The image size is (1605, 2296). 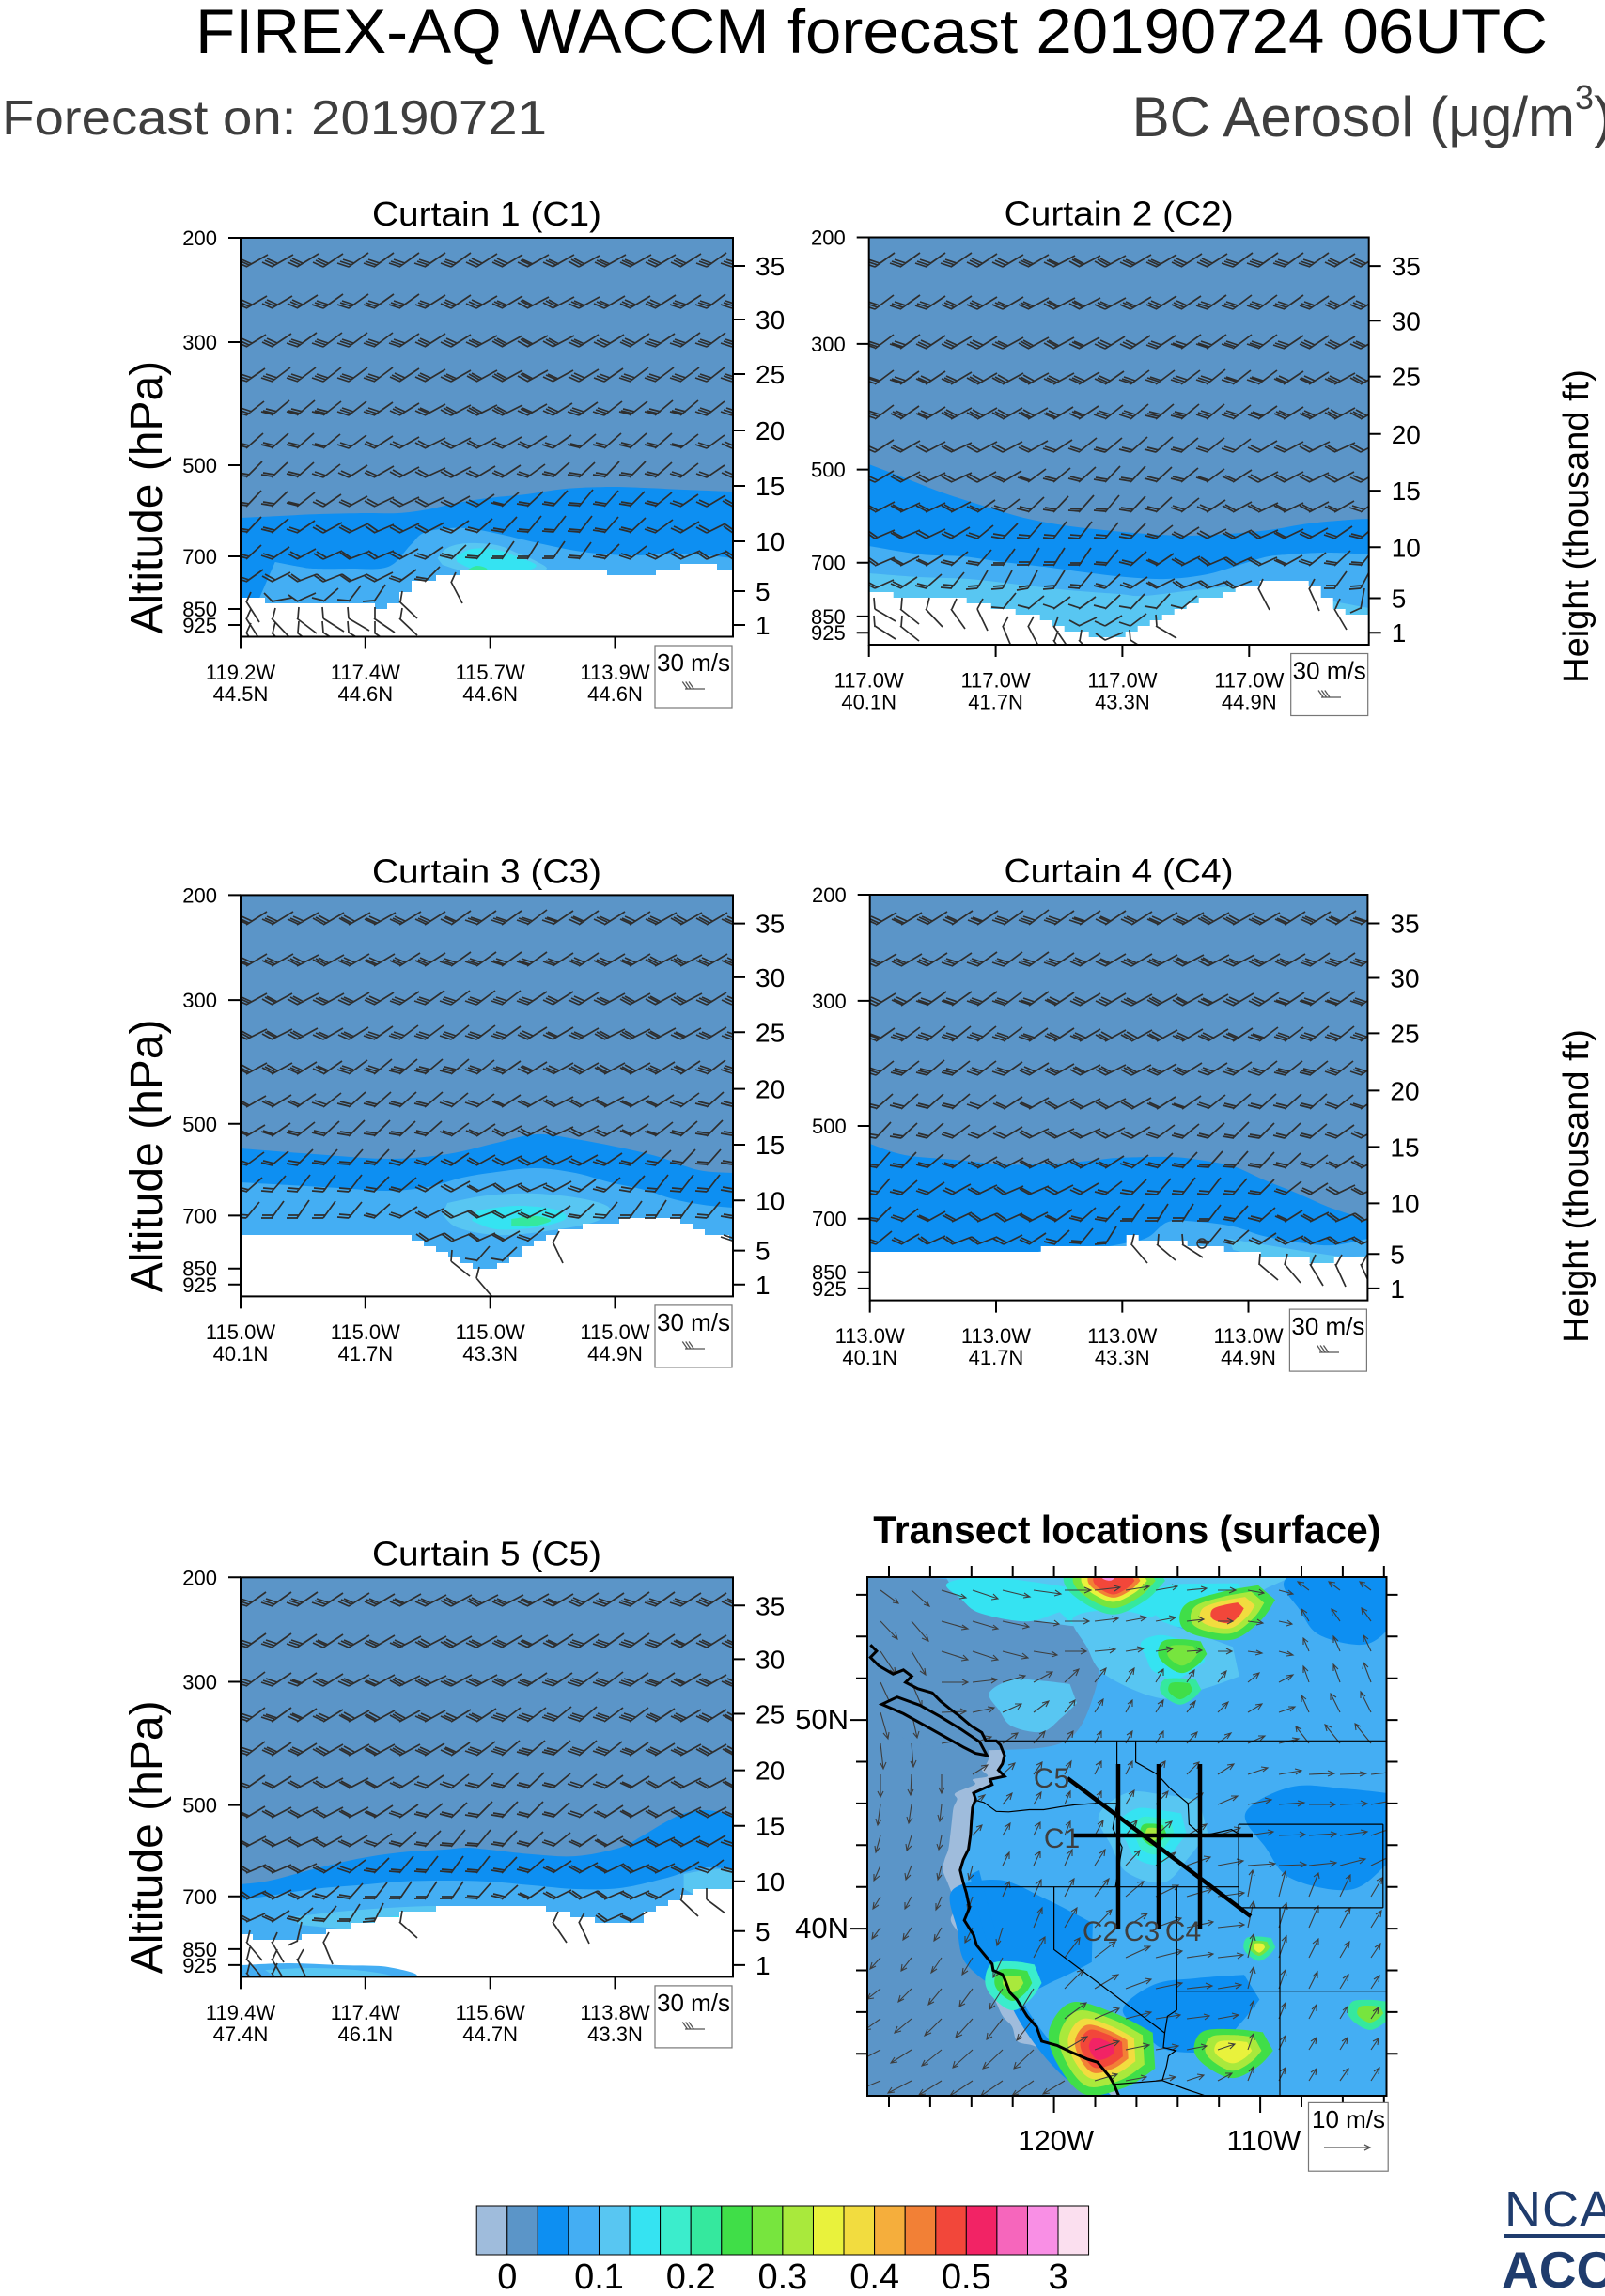 I want to click on svg-text: C4, so click(x=1183, y=1931).